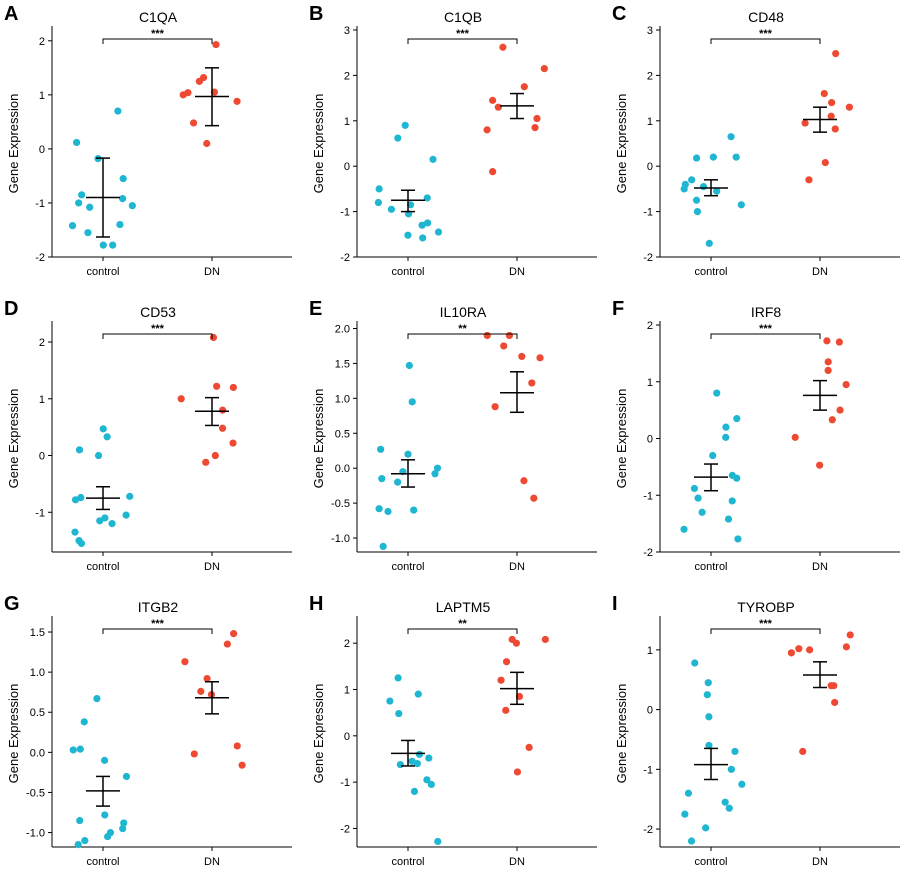 The height and width of the screenshot is (888, 913). I want to click on chart-title: TYROBP, so click(766, 607).